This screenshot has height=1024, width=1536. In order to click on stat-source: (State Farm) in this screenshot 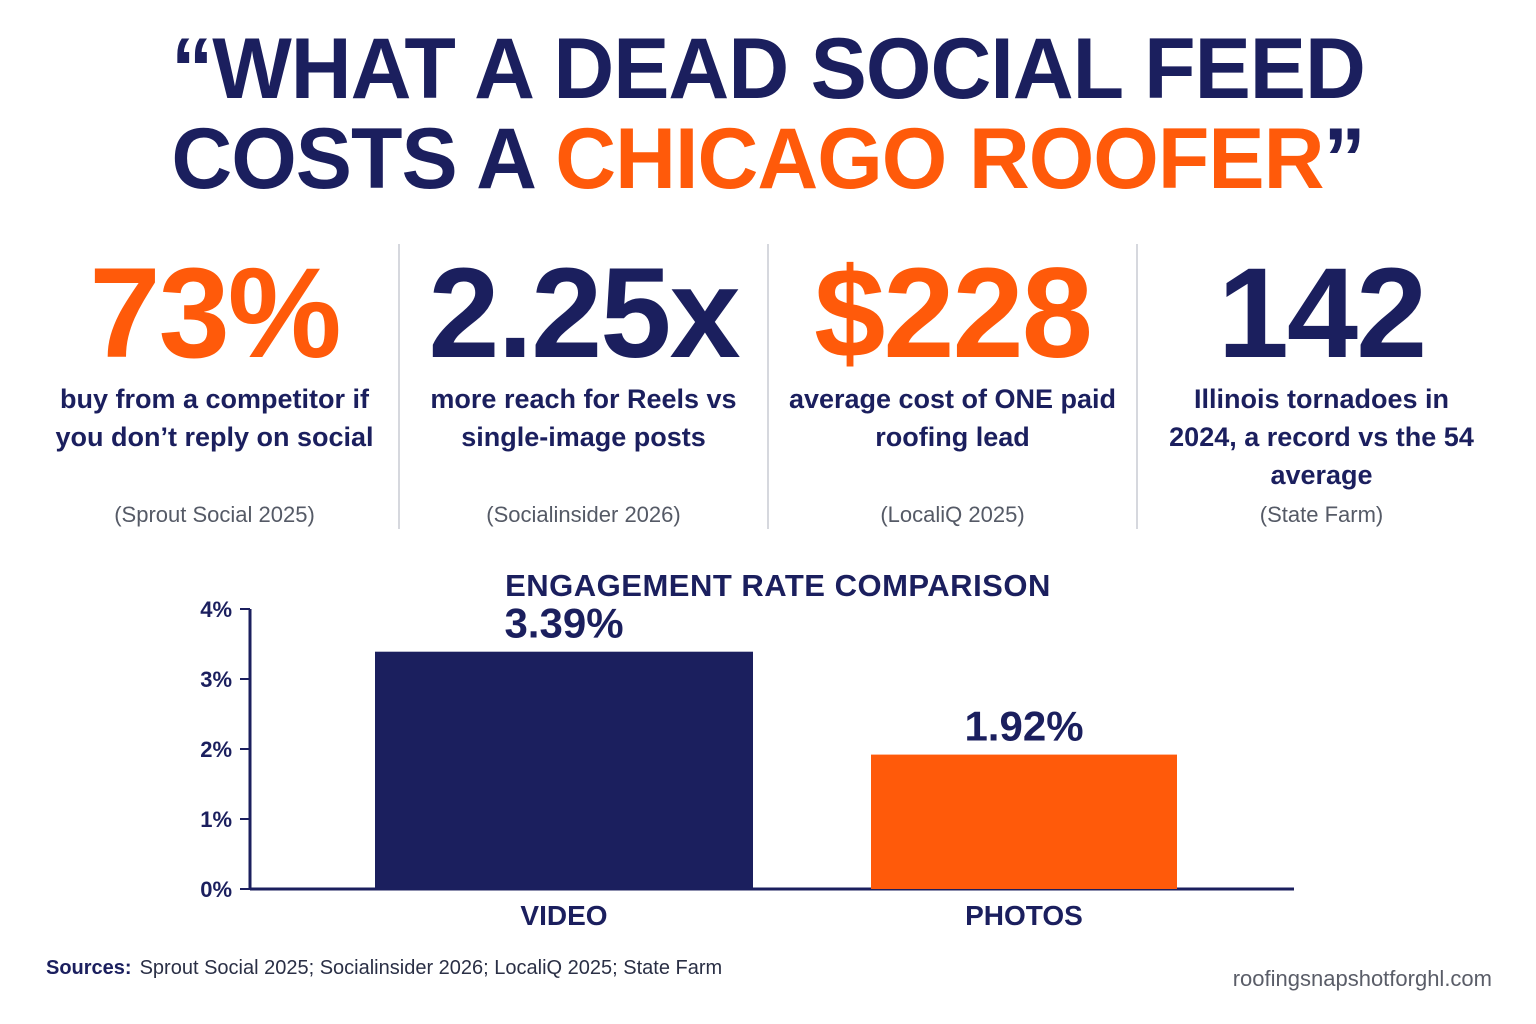, I will do `click(1321, 514)`.